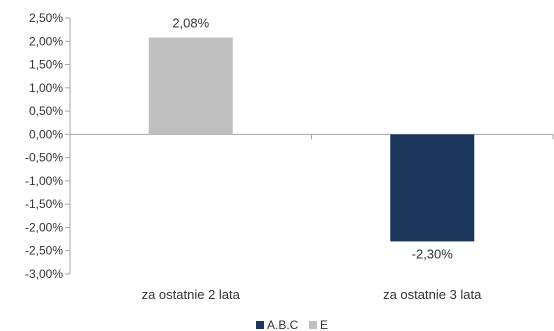 This screenshot has height=331, width=554. What do you see at coordinates (46, 111) in the screenshot?
I see `y-tick-label: 0,50%` at bounding box center [46, 111].